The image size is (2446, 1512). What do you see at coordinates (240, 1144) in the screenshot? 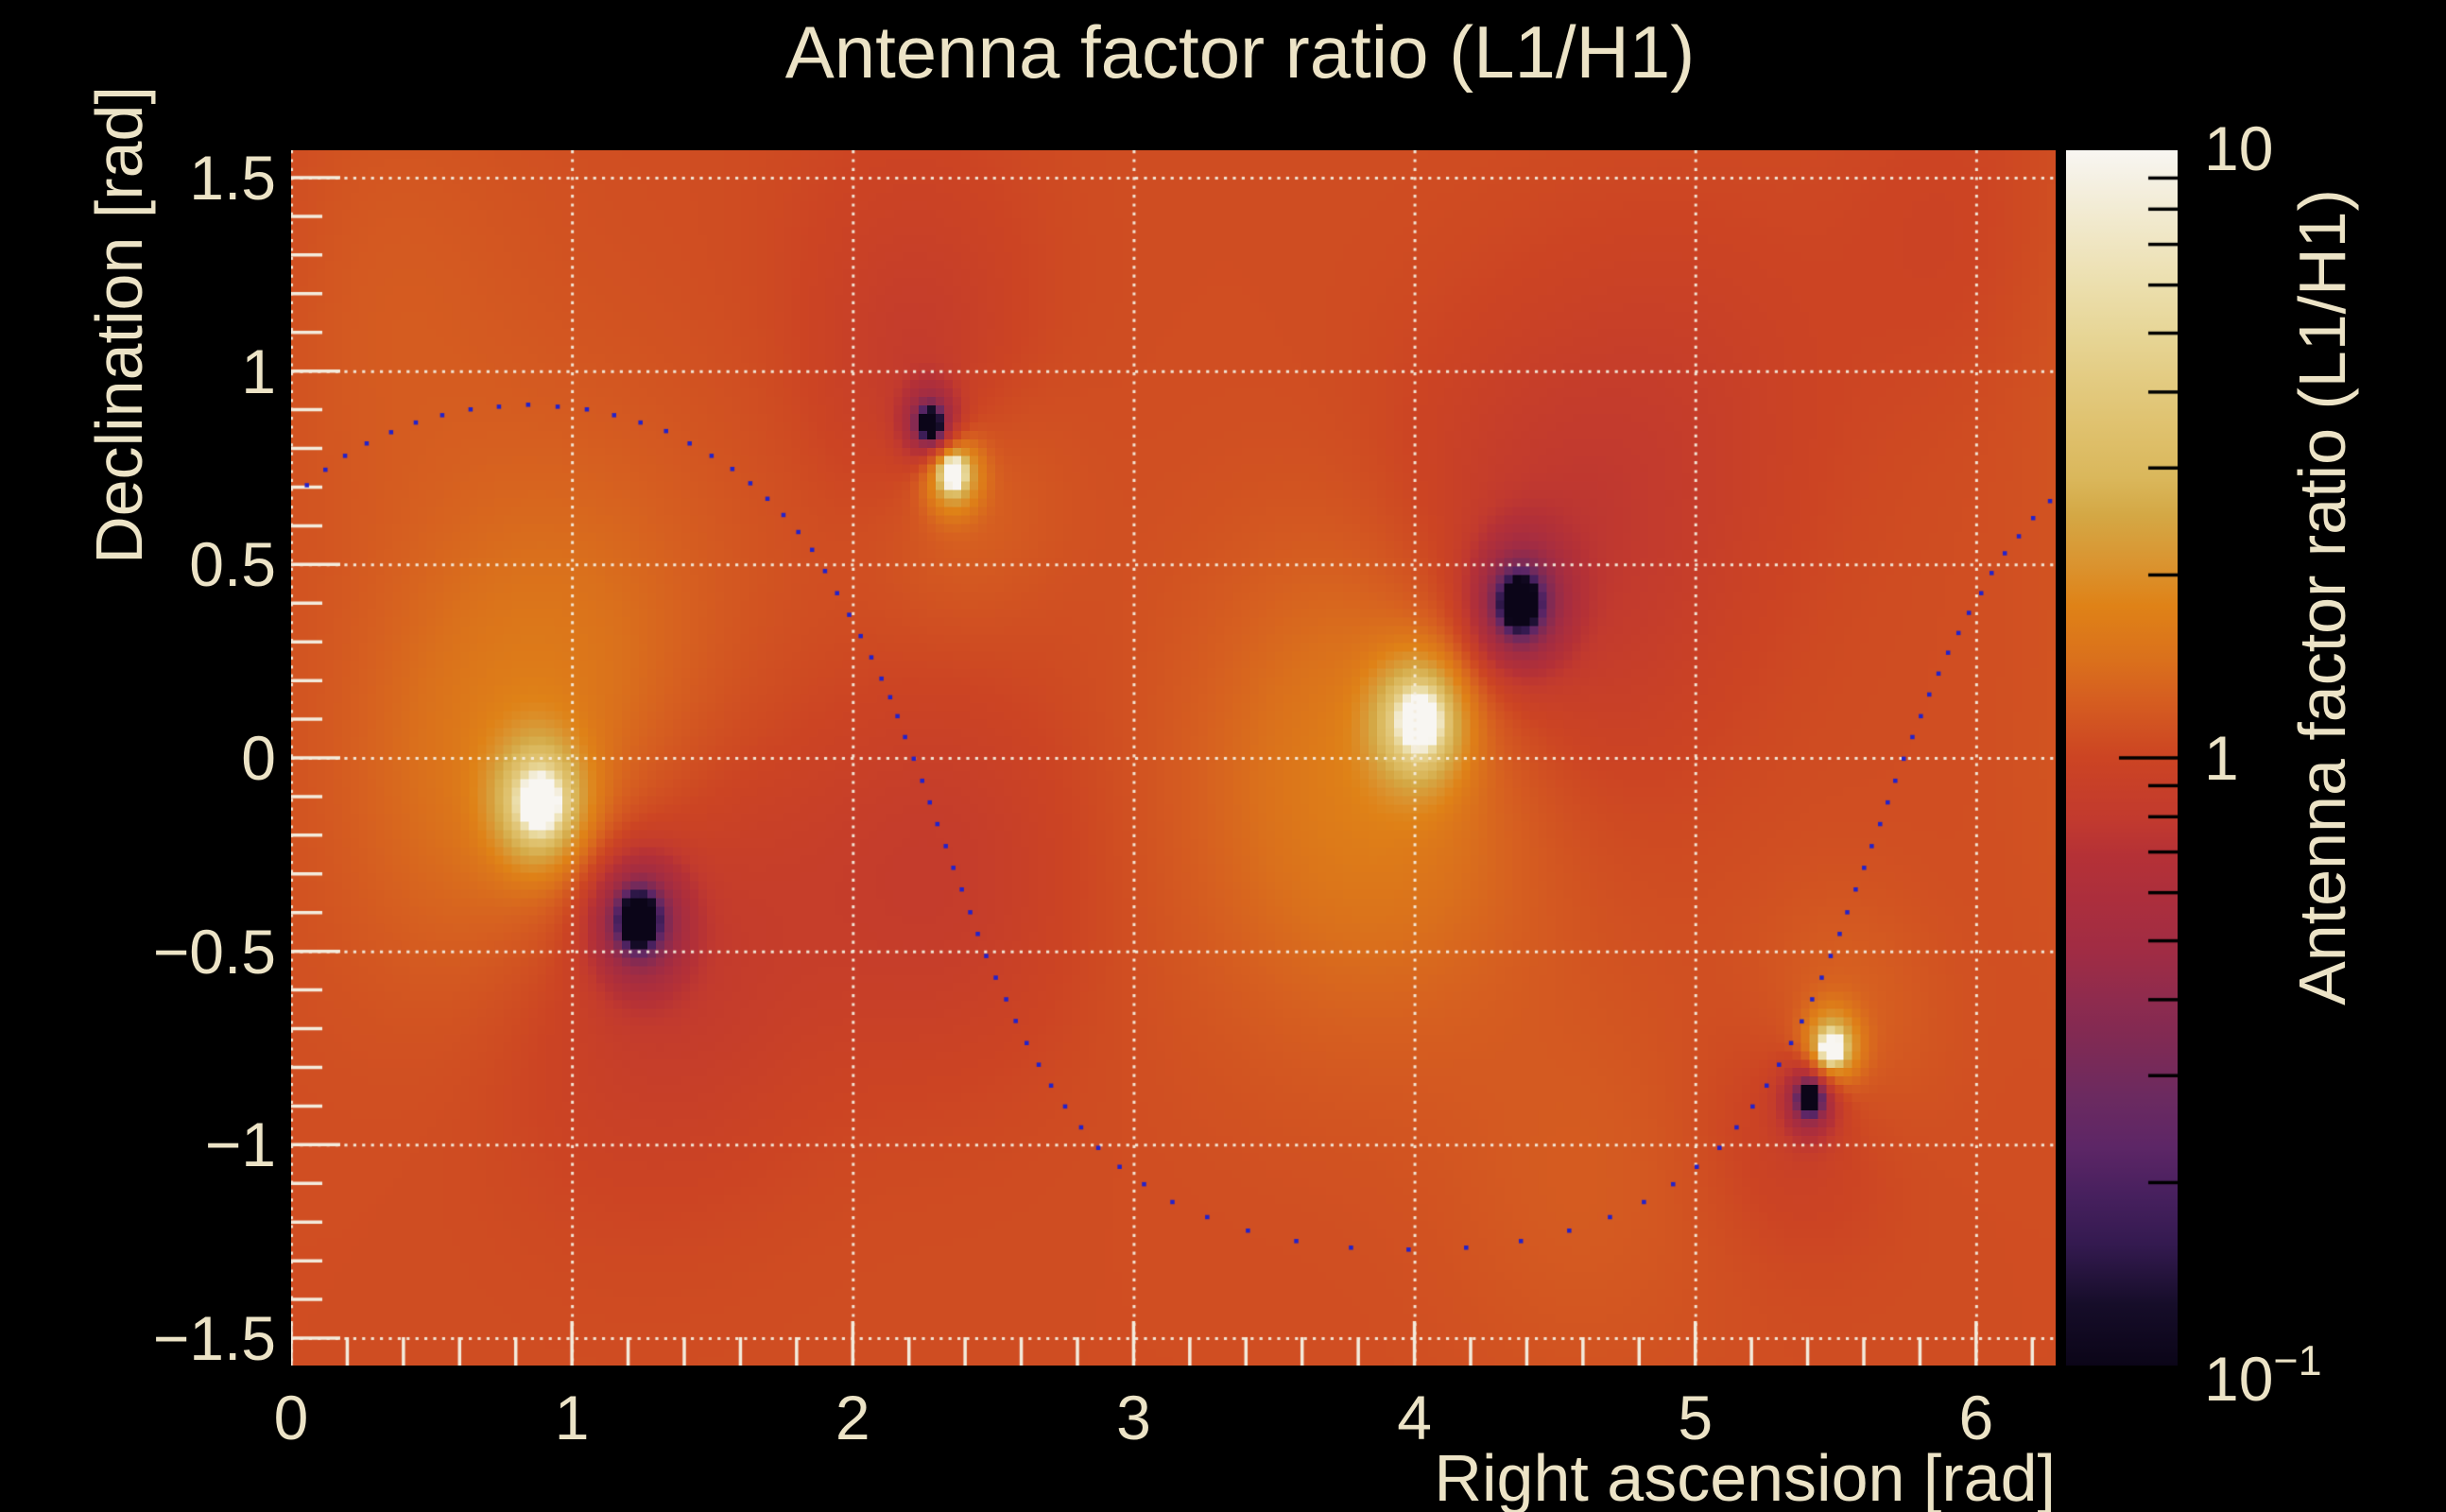
I see `y-tick-label: −1` at bounding box center [240, 1144].